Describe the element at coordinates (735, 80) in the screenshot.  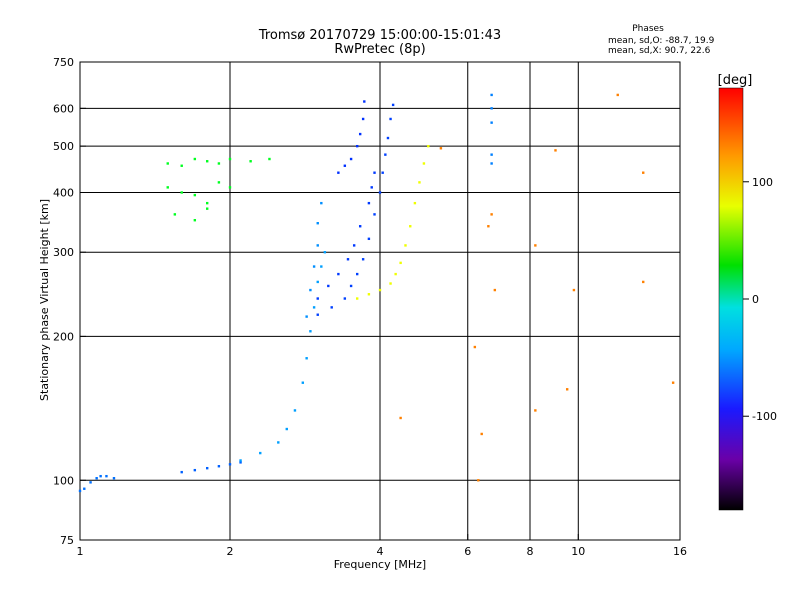
I see `colorbar-label: [deg]` at that location.